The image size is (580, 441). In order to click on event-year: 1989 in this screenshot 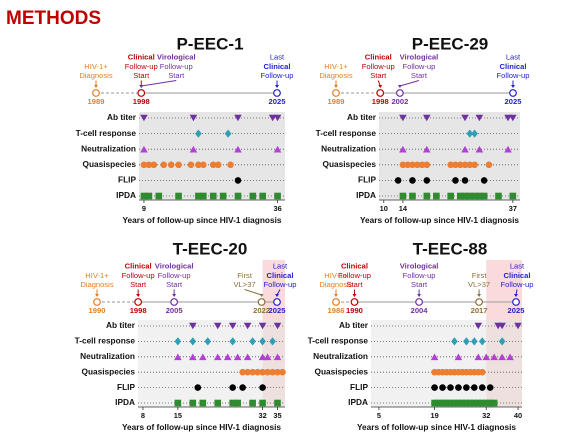, I will do `click(336, 101)`.